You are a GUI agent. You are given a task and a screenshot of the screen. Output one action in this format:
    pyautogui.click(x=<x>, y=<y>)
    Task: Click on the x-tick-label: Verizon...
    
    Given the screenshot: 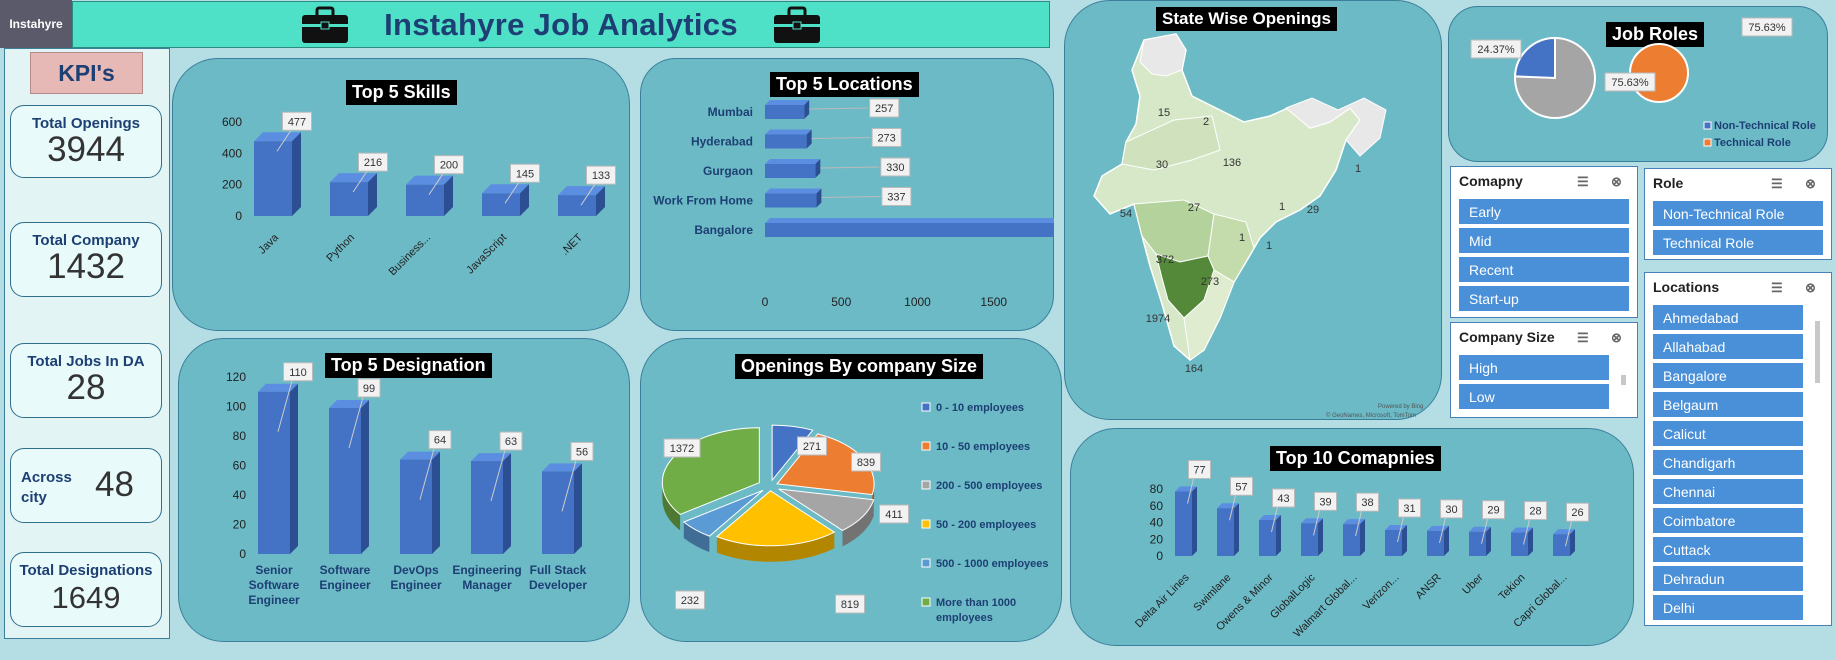 What is the action you would take?
    pyautogui.click(x=1381, y=592)
    